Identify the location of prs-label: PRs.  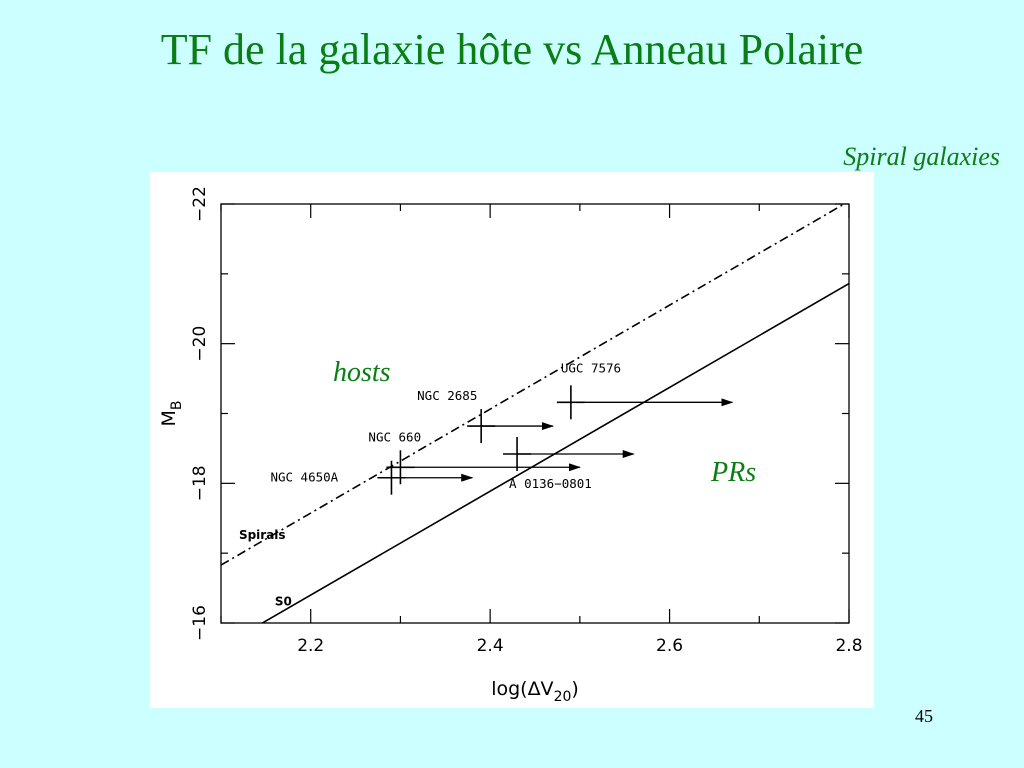
(734, 472).